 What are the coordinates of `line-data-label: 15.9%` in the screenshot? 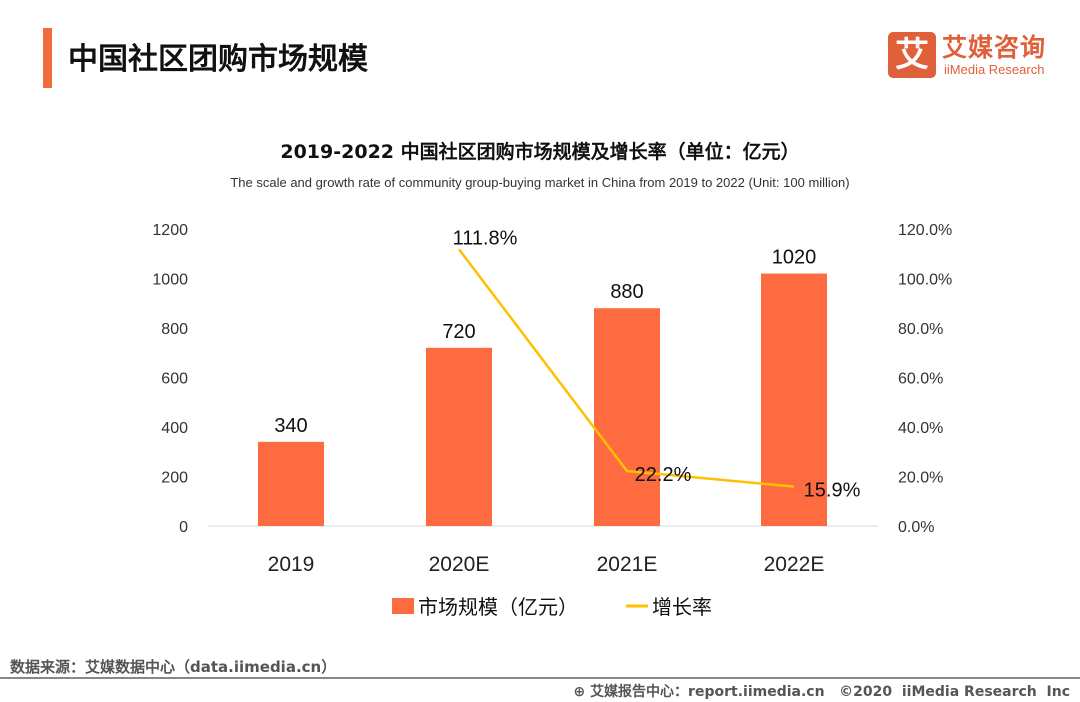 It's located at (832, 491).